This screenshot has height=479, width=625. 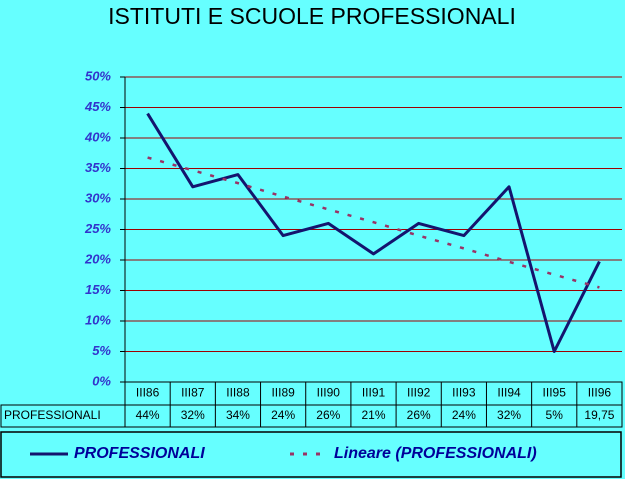 What do you see at coordinates (555, 393) in the screenshot?
I see `x-tick-label: III95` at bounding box center [555, 393].